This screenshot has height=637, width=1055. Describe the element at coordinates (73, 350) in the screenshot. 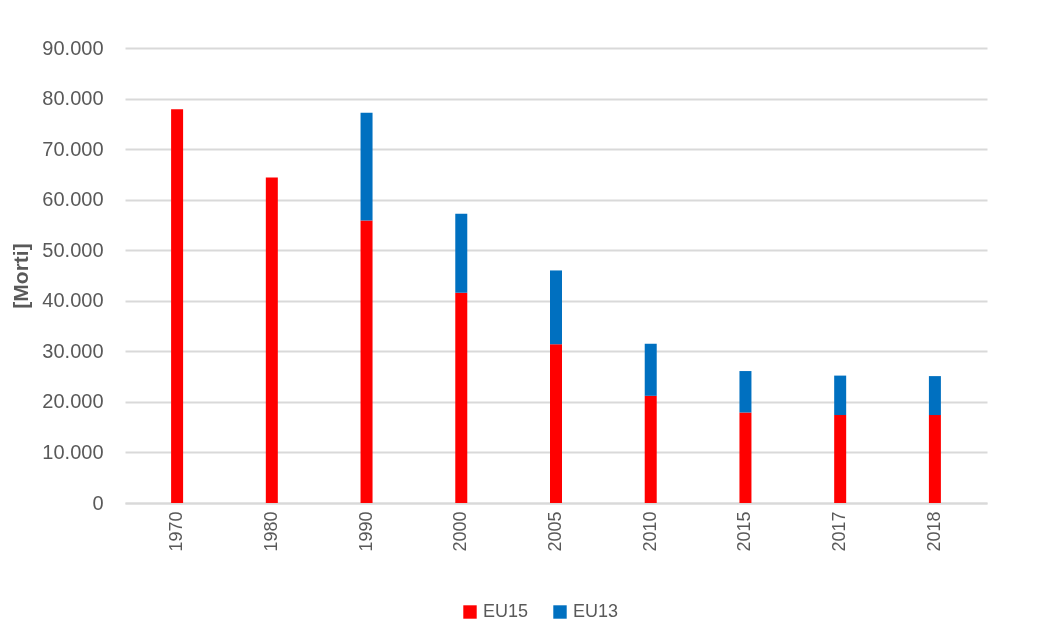

I see `y-tick-label: 30.000` at that location.